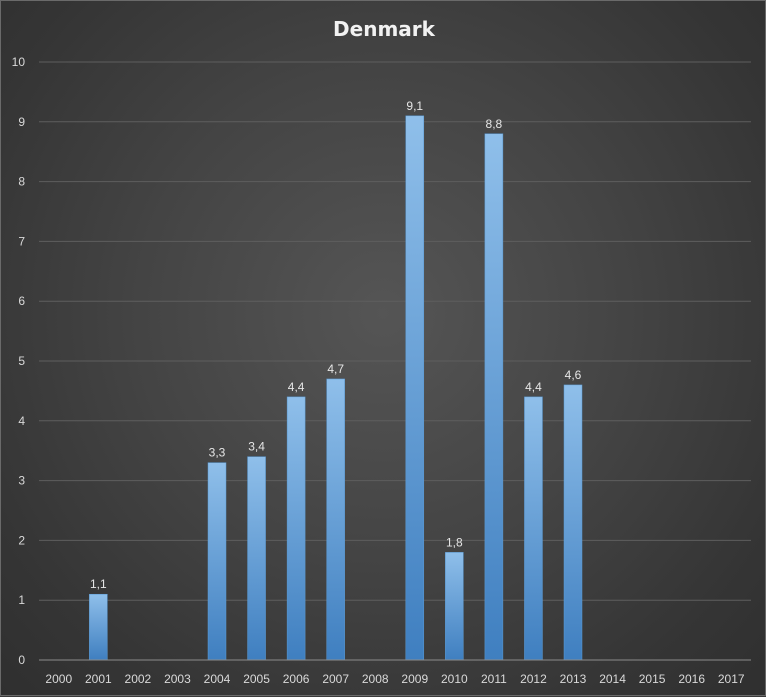 The height and width of the screenshot is (697, 766). Describe the element at coordinates (21, 361) in the screenshot. I see `y-tick-label: 5` at that location.